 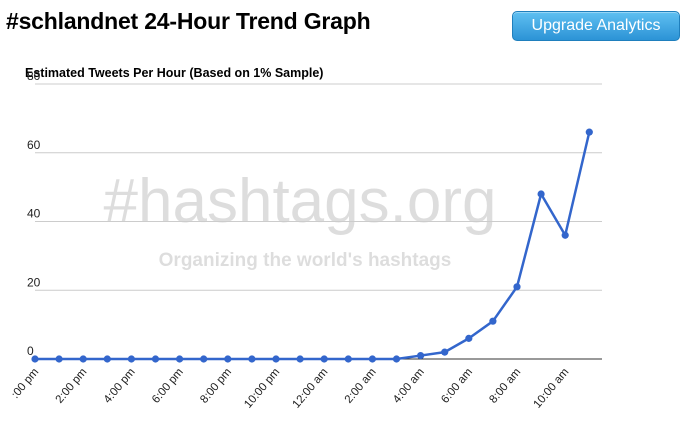 I want to click on x-tick-label: 2:00 am, so click(x=361, y=386).